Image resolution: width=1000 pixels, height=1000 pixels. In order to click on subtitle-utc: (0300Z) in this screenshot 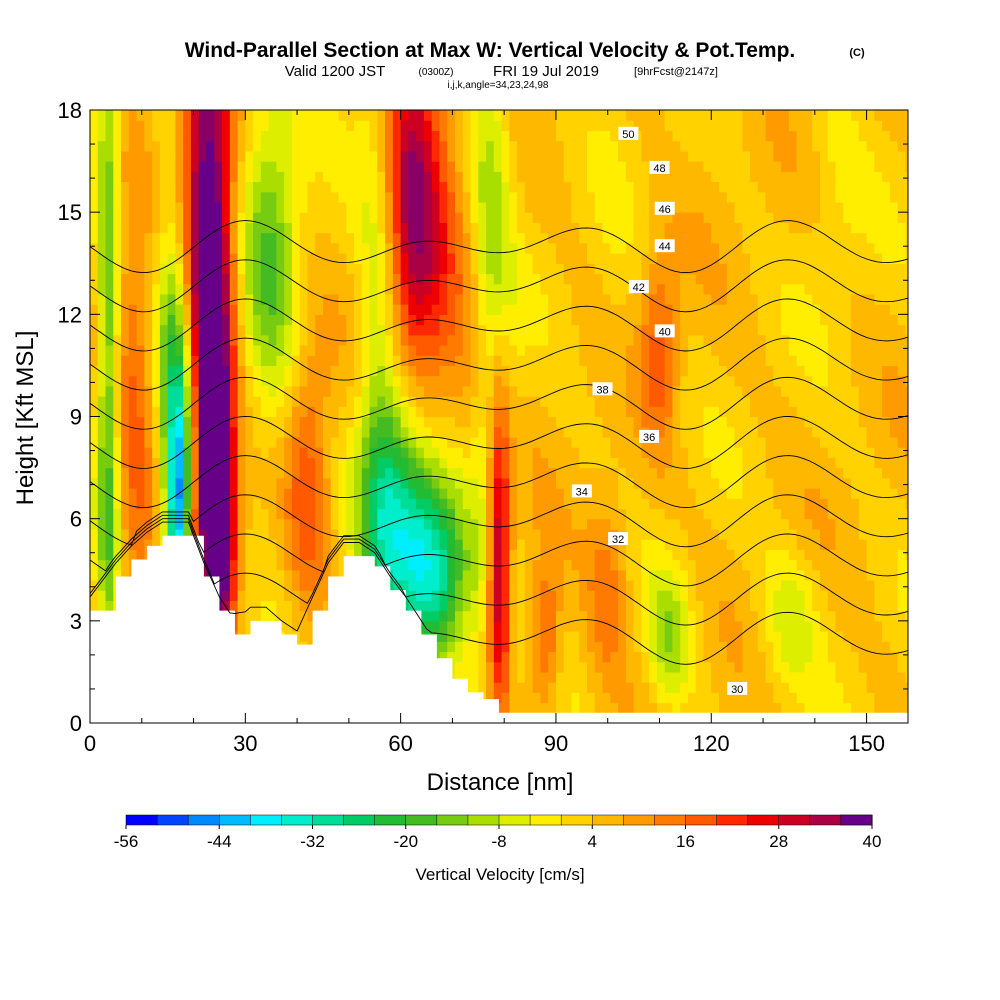, I will do `click(435, 72)`.